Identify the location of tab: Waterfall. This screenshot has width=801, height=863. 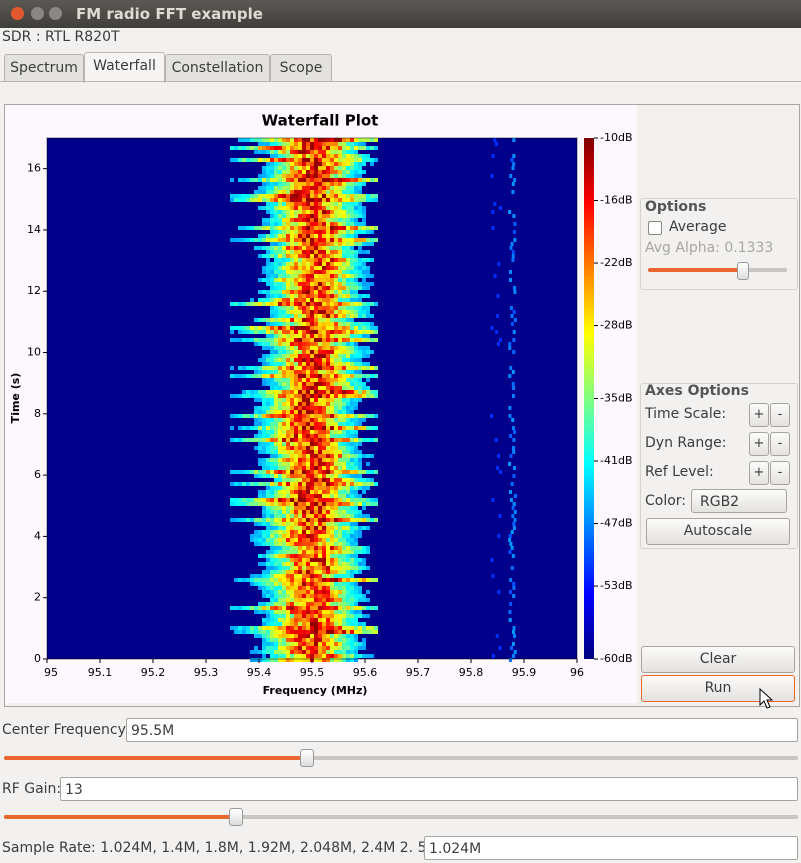
(124, 67).